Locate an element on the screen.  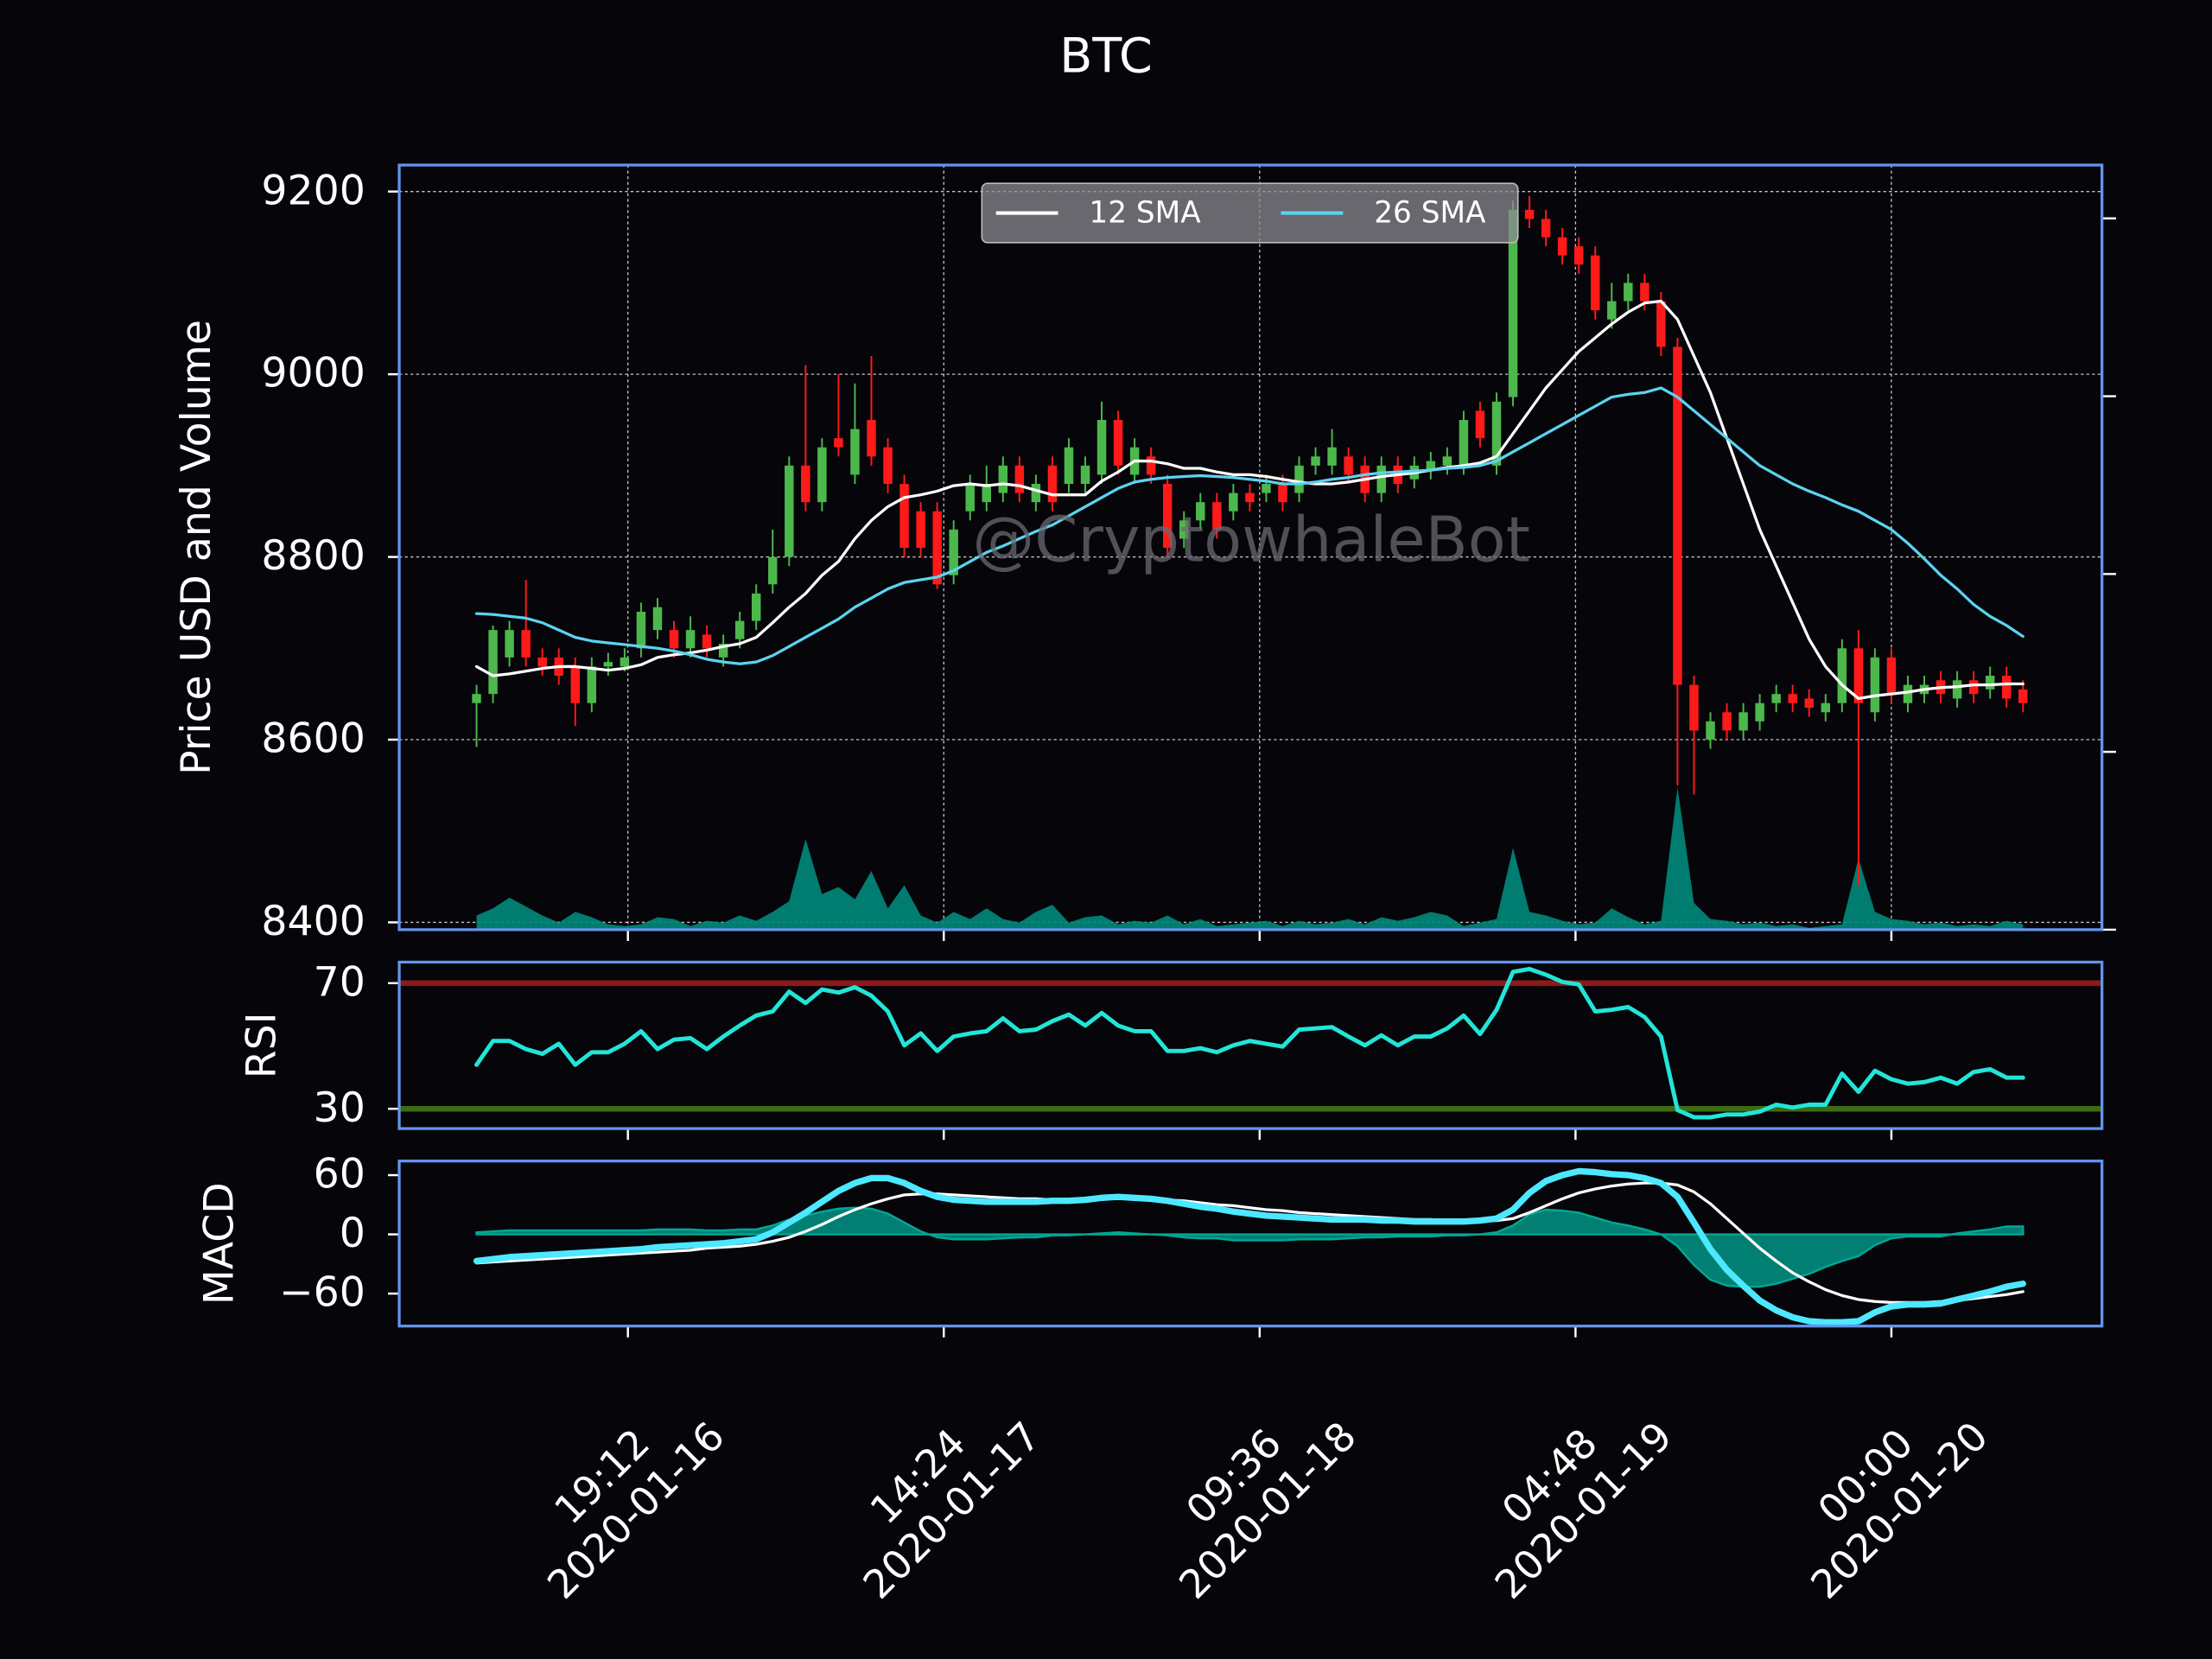
y-tick-label: 60 is located at coordinates (339, 1174).